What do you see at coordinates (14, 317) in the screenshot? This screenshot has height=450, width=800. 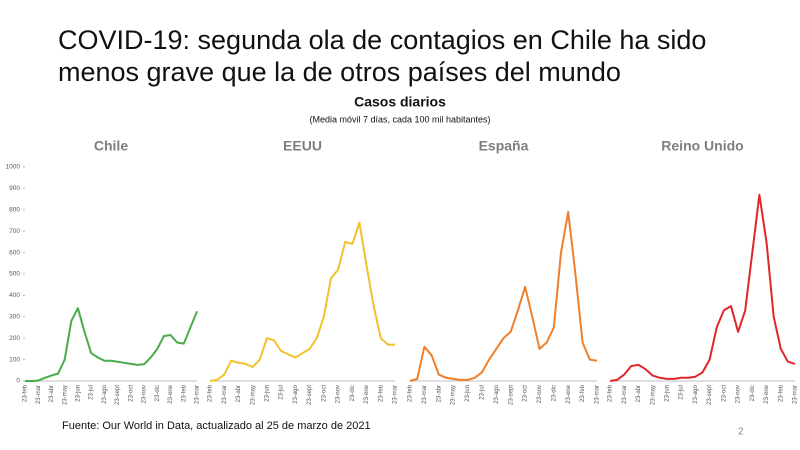 I see `y-tick-label: 300` at bounding box center [14, 317].